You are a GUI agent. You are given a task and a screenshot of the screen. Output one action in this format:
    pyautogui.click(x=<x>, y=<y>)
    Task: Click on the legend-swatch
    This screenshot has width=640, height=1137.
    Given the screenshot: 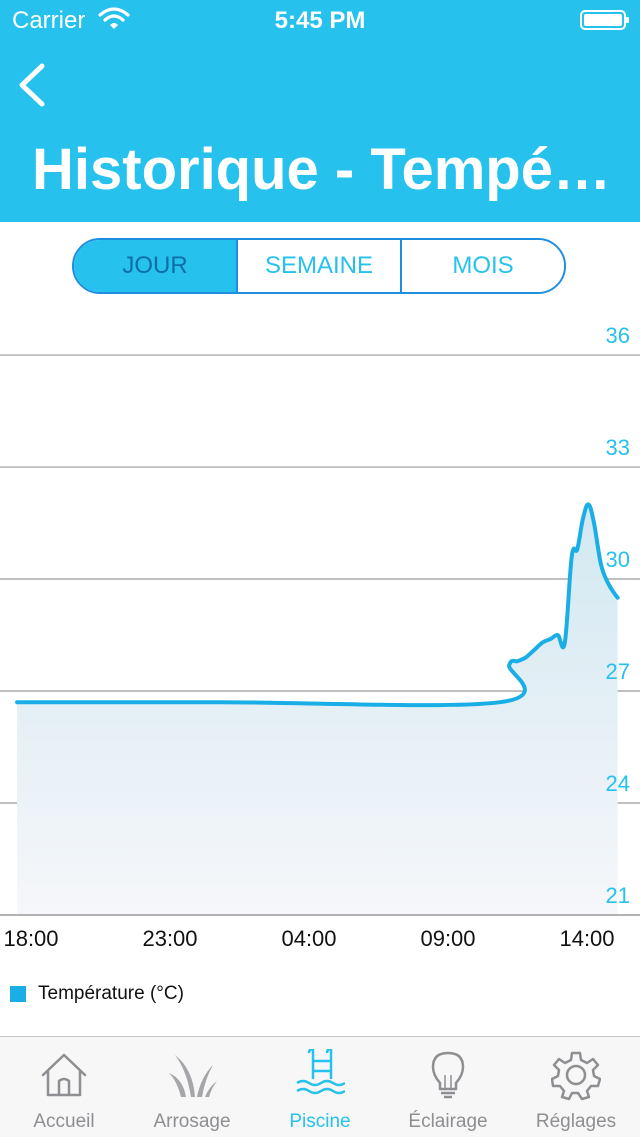 What is the action you would take?
    pyautogui.click(x=18, y=994)
    